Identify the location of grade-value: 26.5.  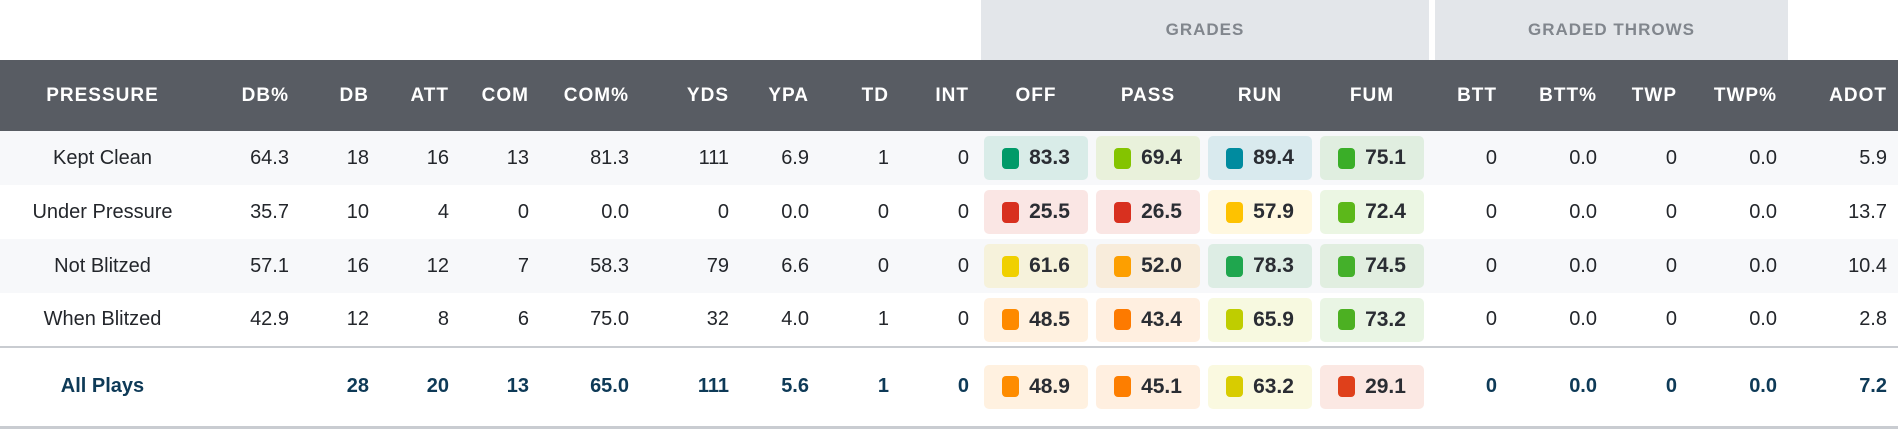
(1161, 211).